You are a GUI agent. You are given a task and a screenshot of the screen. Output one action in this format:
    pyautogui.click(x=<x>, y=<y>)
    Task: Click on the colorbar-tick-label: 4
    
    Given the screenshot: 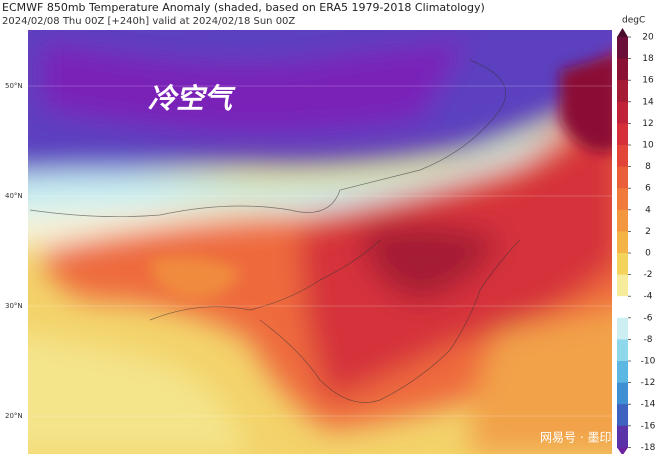 What is the action you would take?
    pyautogui.click(x=648, y=210)
    